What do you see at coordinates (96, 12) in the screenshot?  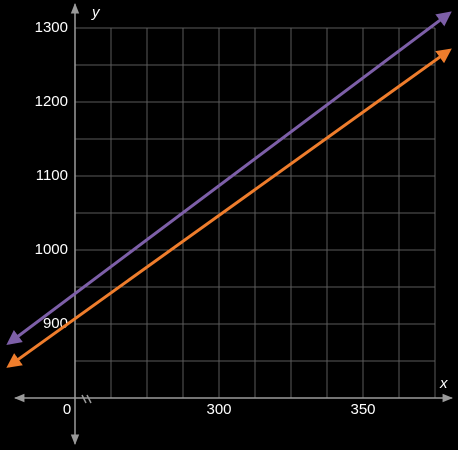 I see `y-axis-label: y` at bounding box center [96, 12].